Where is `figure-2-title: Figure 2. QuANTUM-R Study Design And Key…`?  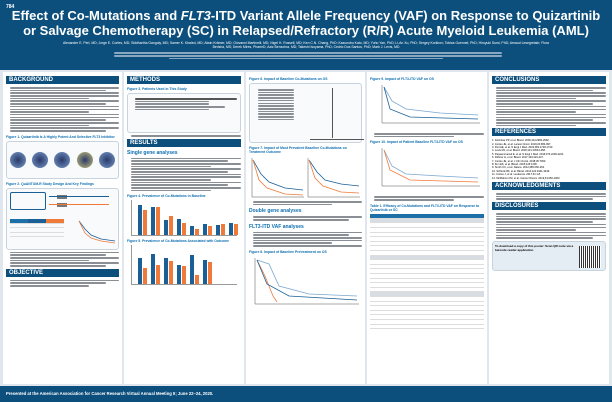 figure-2-title: Figure 2. QuANTUM-R Study Design And Key… is located at coordinates (50, 183).